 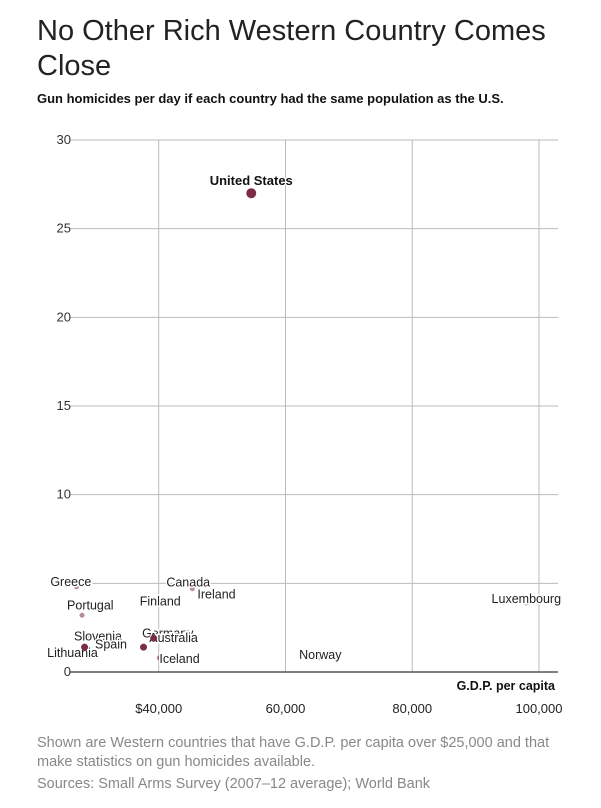 What do you see at coordinates (173, 638) in the screenshot?
I see `point-label: Australia` at bounding box center [173, 638].